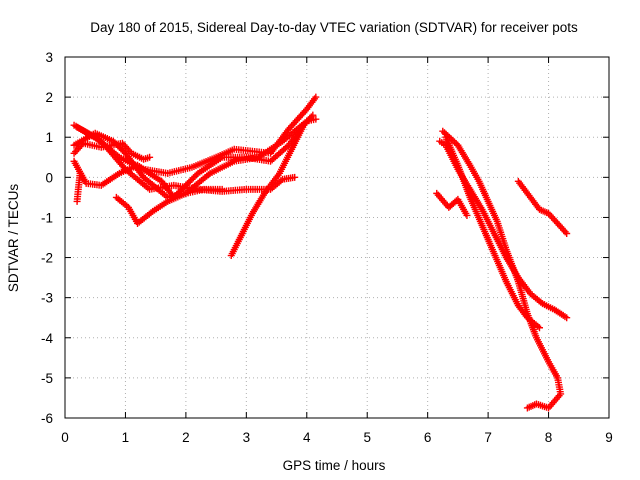  What do you see at coordinates (47, 418) in the screenshot?
I see `y-tick-label: -6` at bounding box center [47, 418].